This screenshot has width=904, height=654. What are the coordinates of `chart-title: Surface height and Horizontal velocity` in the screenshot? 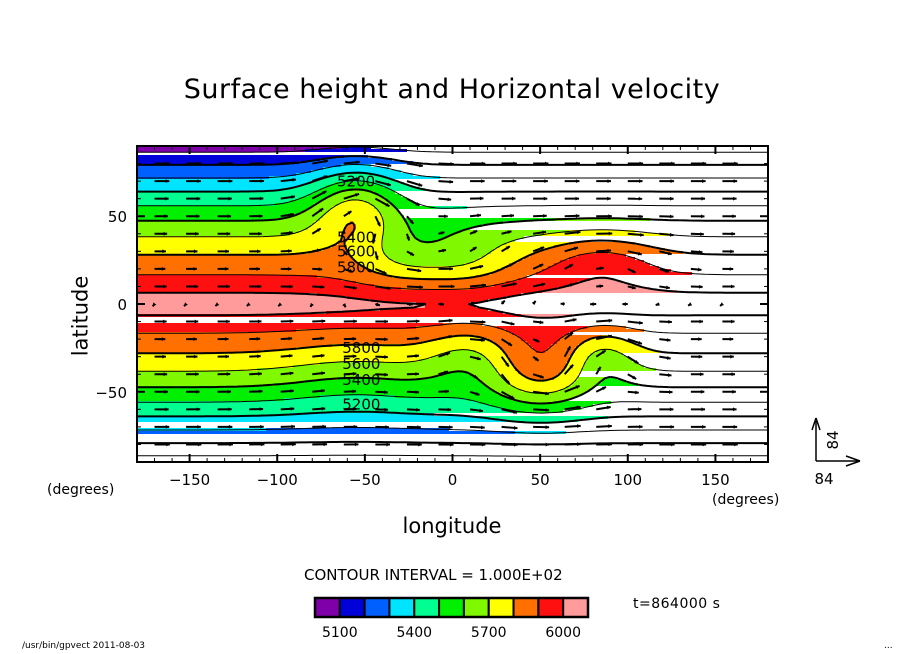 It's located at (452, 89).